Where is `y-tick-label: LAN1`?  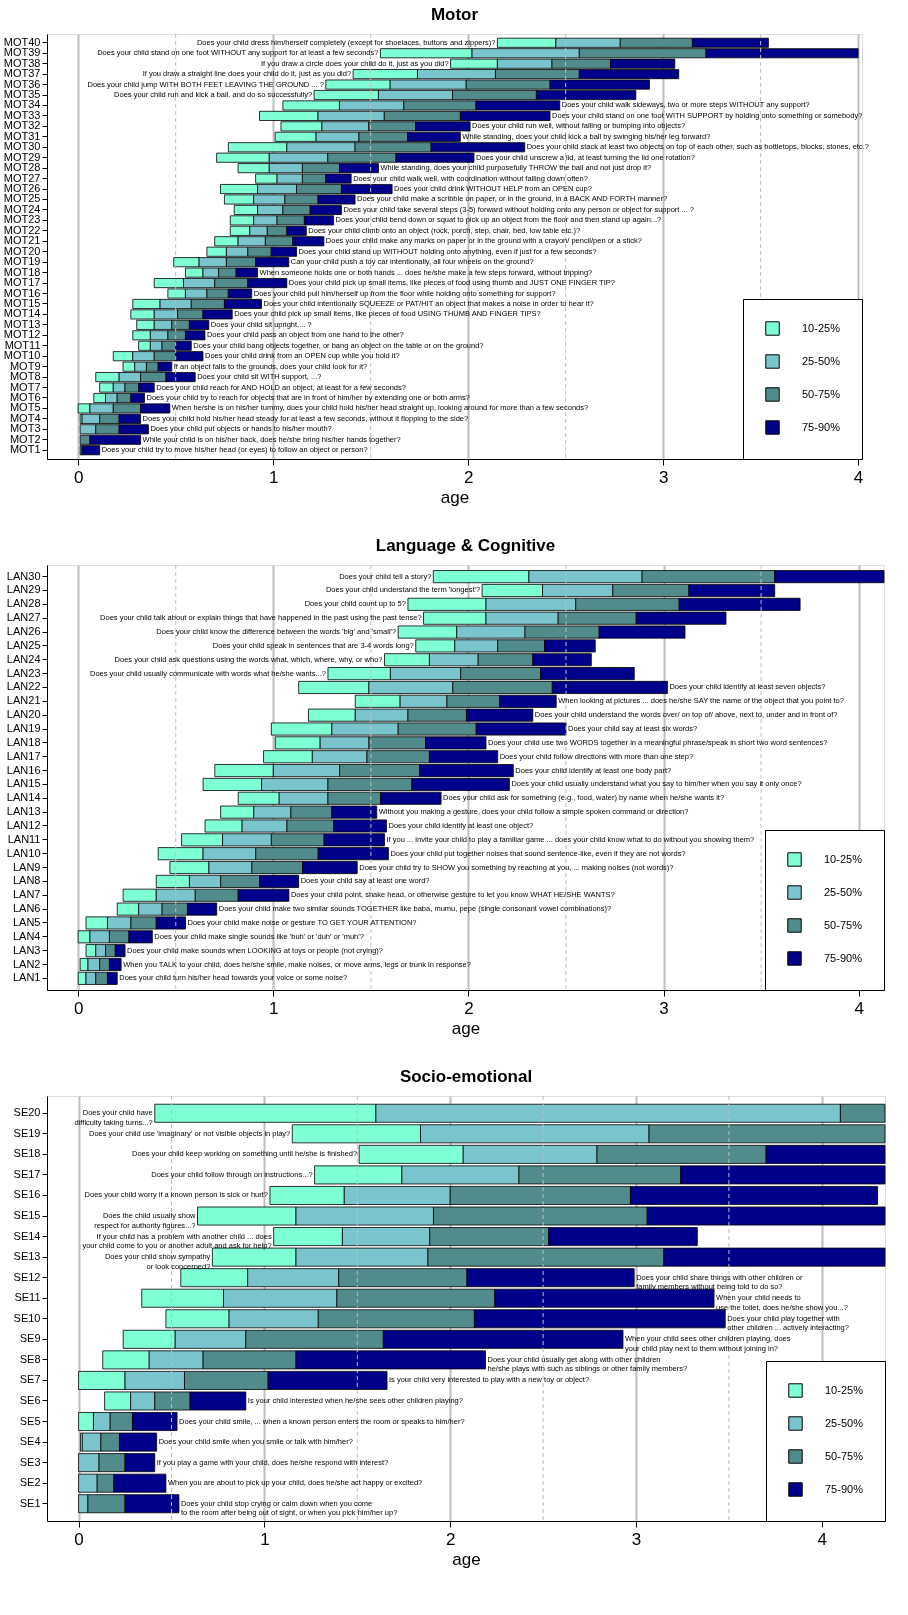 y-tick-label: LAN1 is located at coordinates (26, 977).